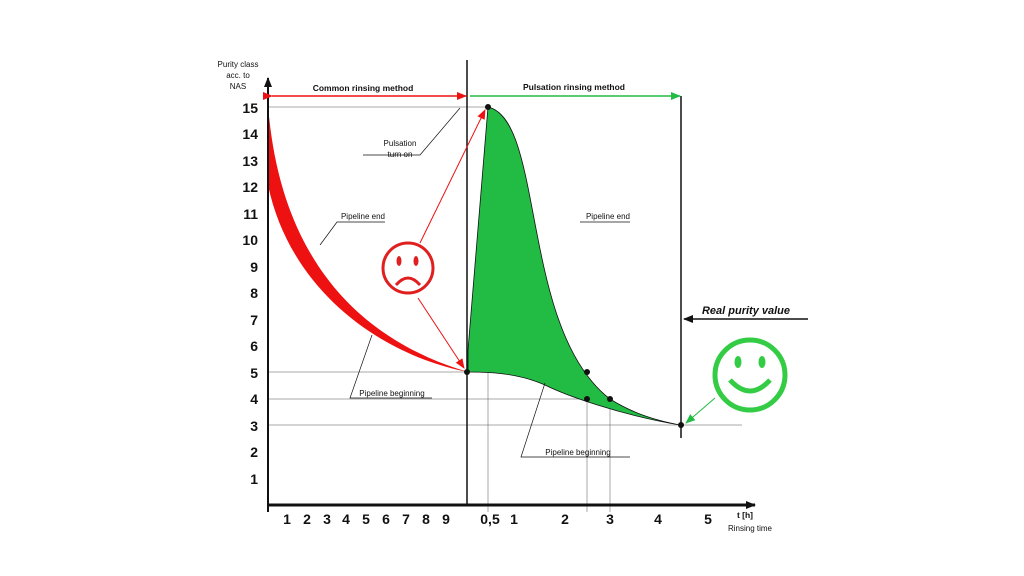 This screenshot has height=576, width=1024. Describe the element at coordinates (426, 519) in the screenshot. I see `x-tick-left-8: 8` at that location.